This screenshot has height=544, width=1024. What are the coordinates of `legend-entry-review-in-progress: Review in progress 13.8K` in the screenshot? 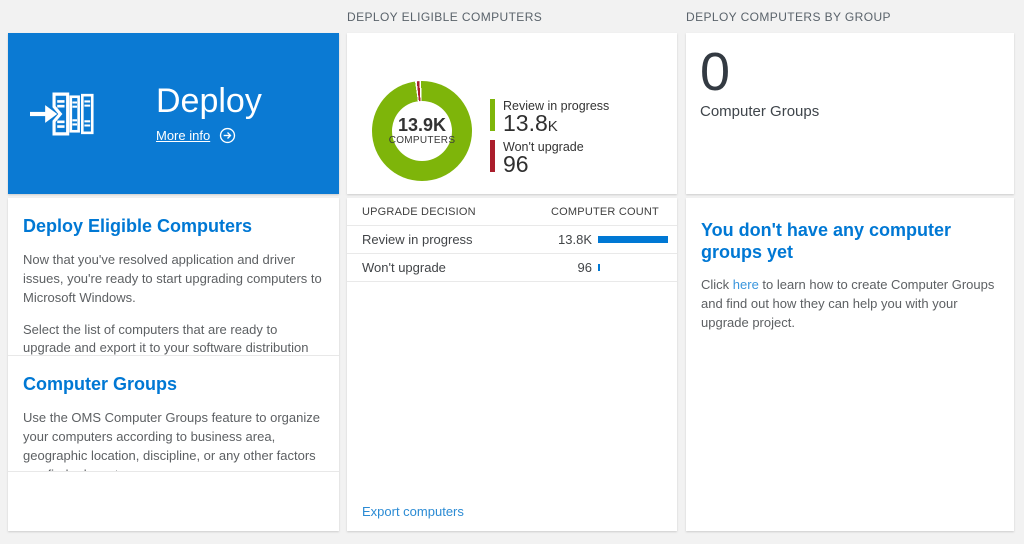 It's located at (549, 118).